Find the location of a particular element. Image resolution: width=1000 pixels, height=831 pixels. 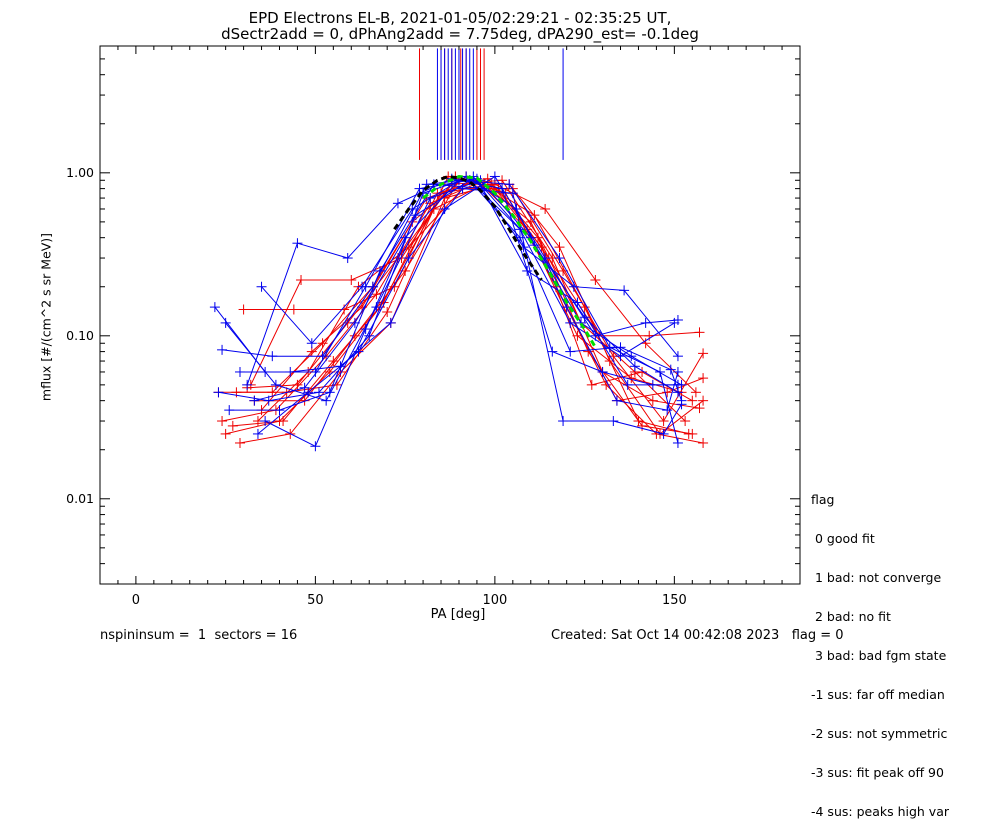

y-tick-label: 0.10 is located at coordinates (80, 335).